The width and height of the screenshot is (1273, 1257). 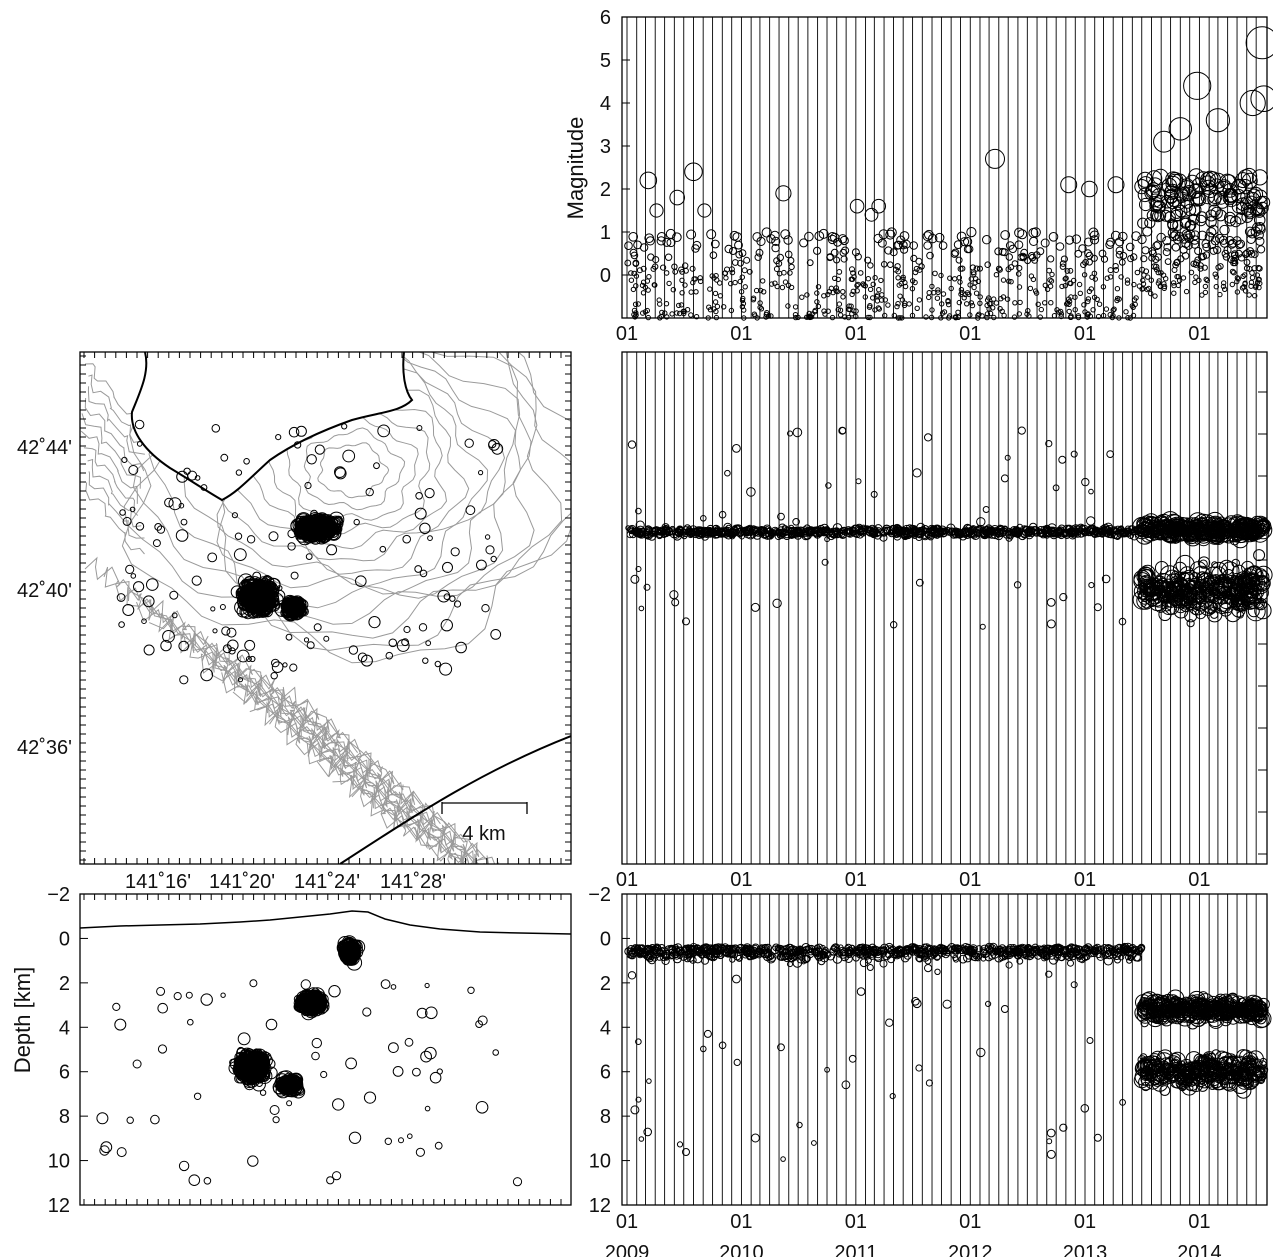 I want to click on contour-line, so click(x=382, y=787).